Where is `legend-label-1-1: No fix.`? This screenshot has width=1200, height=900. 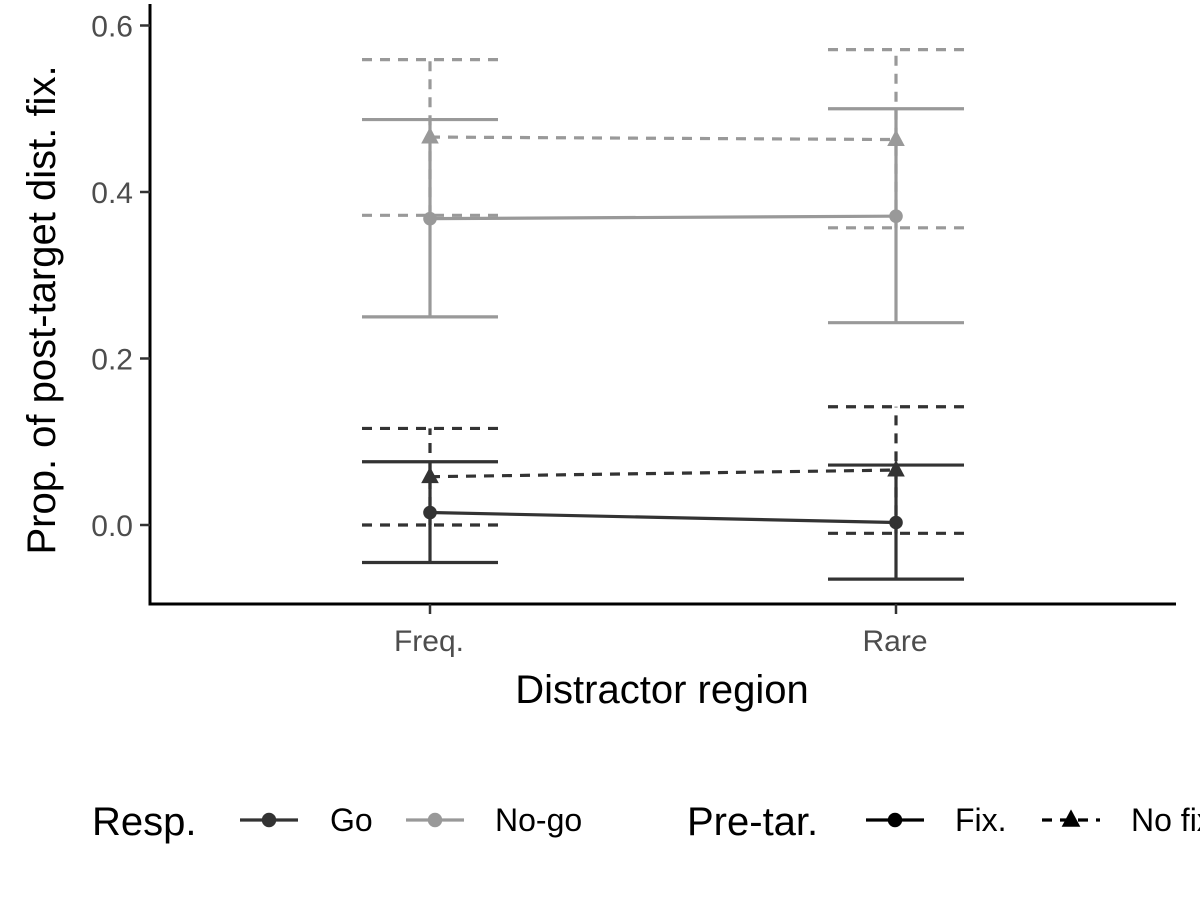 legend-label-1-1: No fix. is located at coordinates (1165, 820).